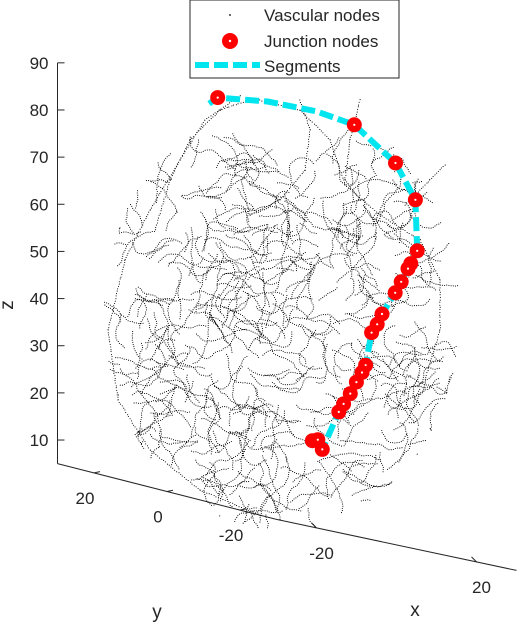  I want to click on legend-junction-label: Junction nodes, so click(321, 41).